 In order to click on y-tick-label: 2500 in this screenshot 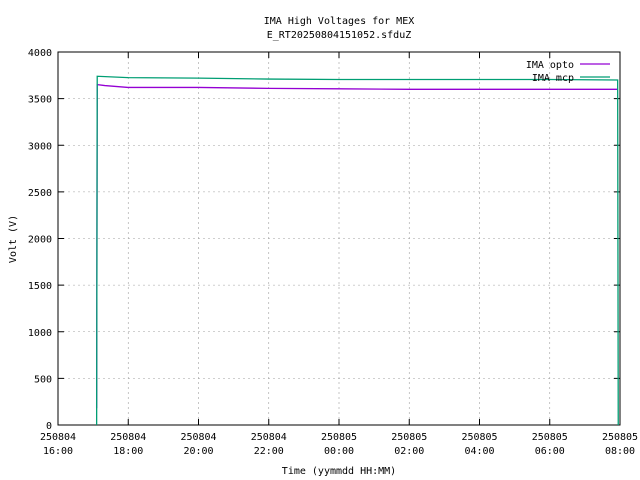, I will do `click(40, 193)`.